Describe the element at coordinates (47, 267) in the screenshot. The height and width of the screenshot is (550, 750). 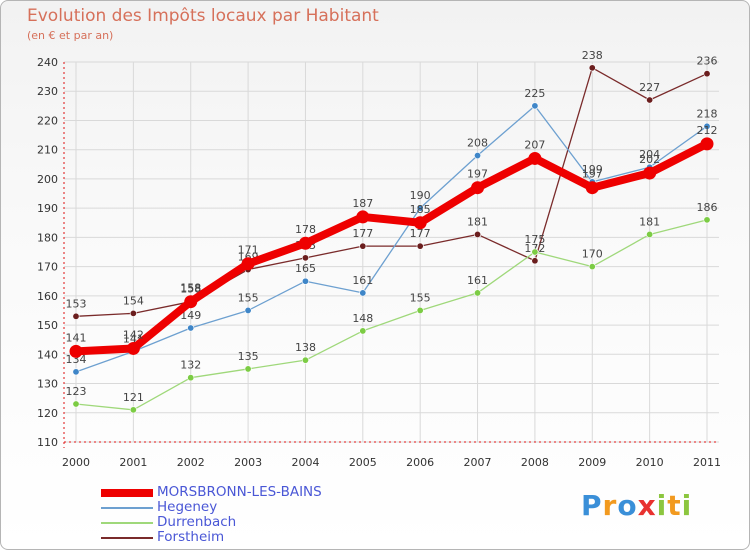
I see `y-tick-label: 170` at that location.